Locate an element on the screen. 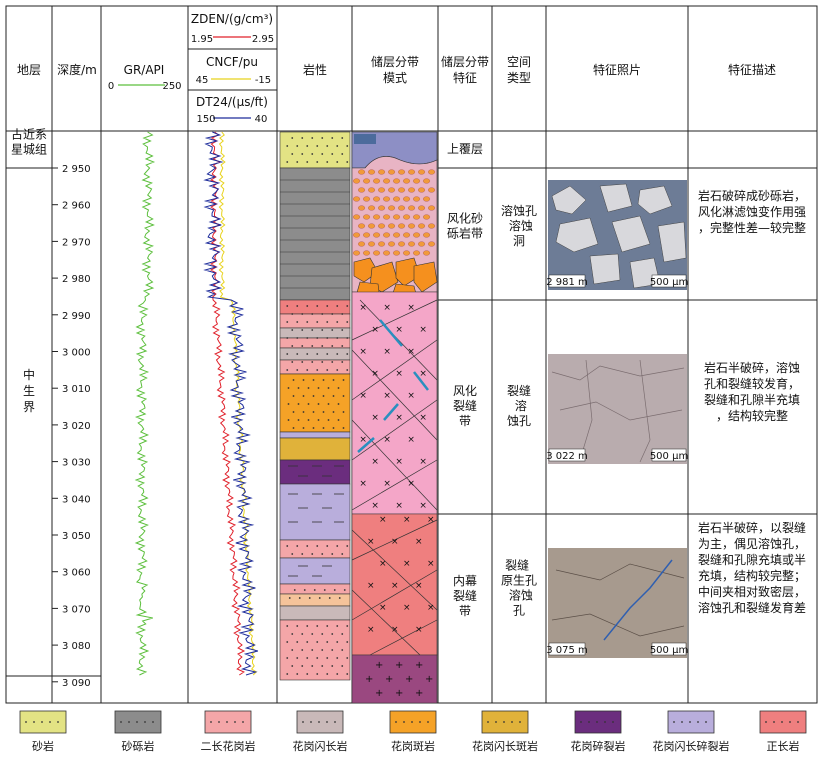 This screenshot has width=821, height=758. zden-max: 2.95 is located at coordinates (263, 39).